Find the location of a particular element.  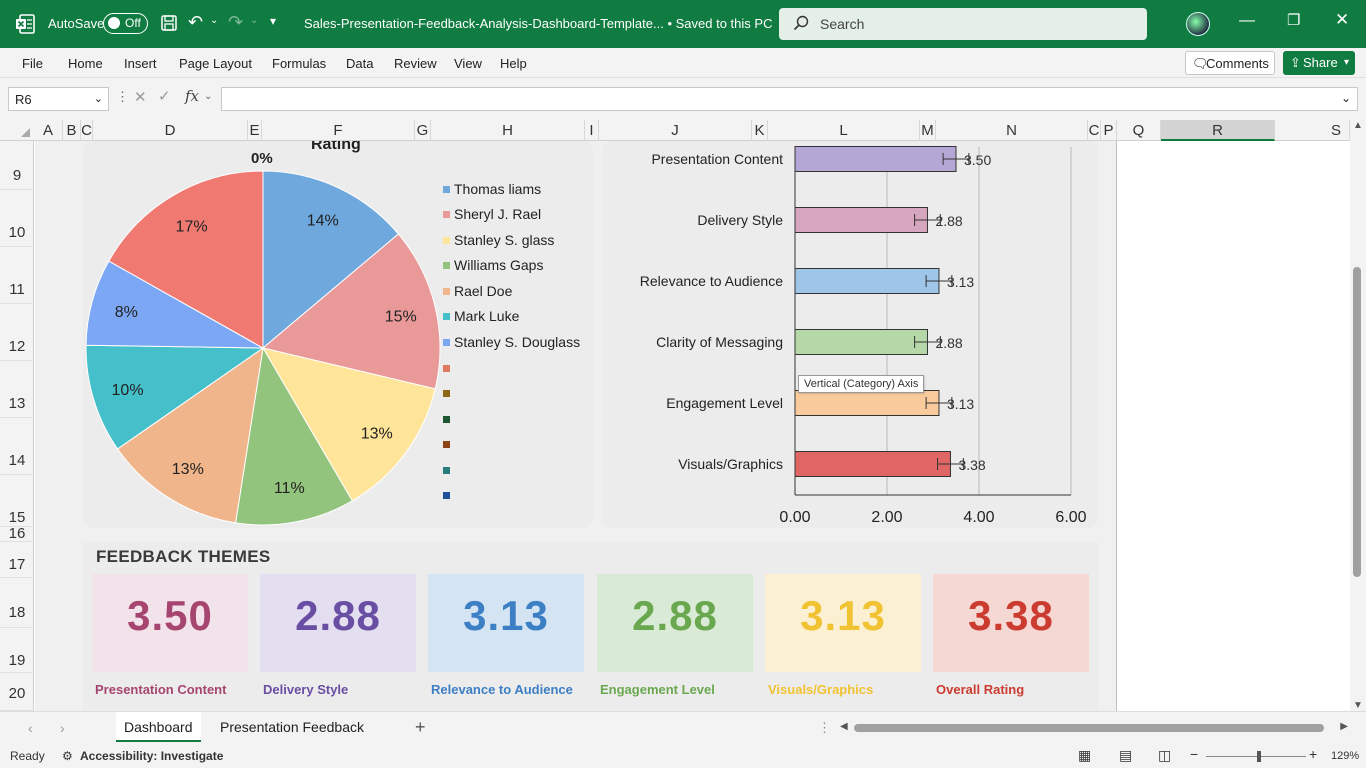

page-layout-view-icon: ▤ is located at coordinates (1126, 755).